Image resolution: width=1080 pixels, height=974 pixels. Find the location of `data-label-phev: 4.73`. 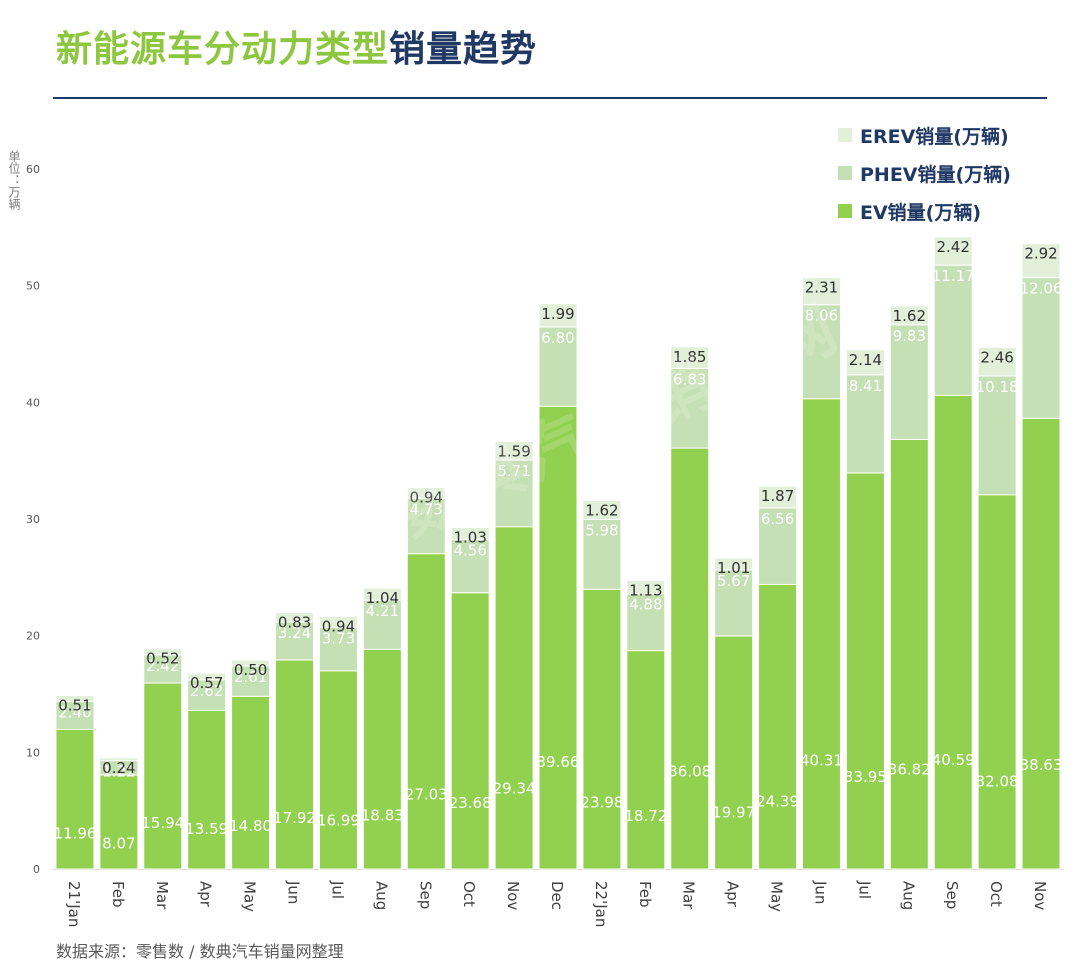

data-label-phev: 4.73 is located at coordinates (426, 509).